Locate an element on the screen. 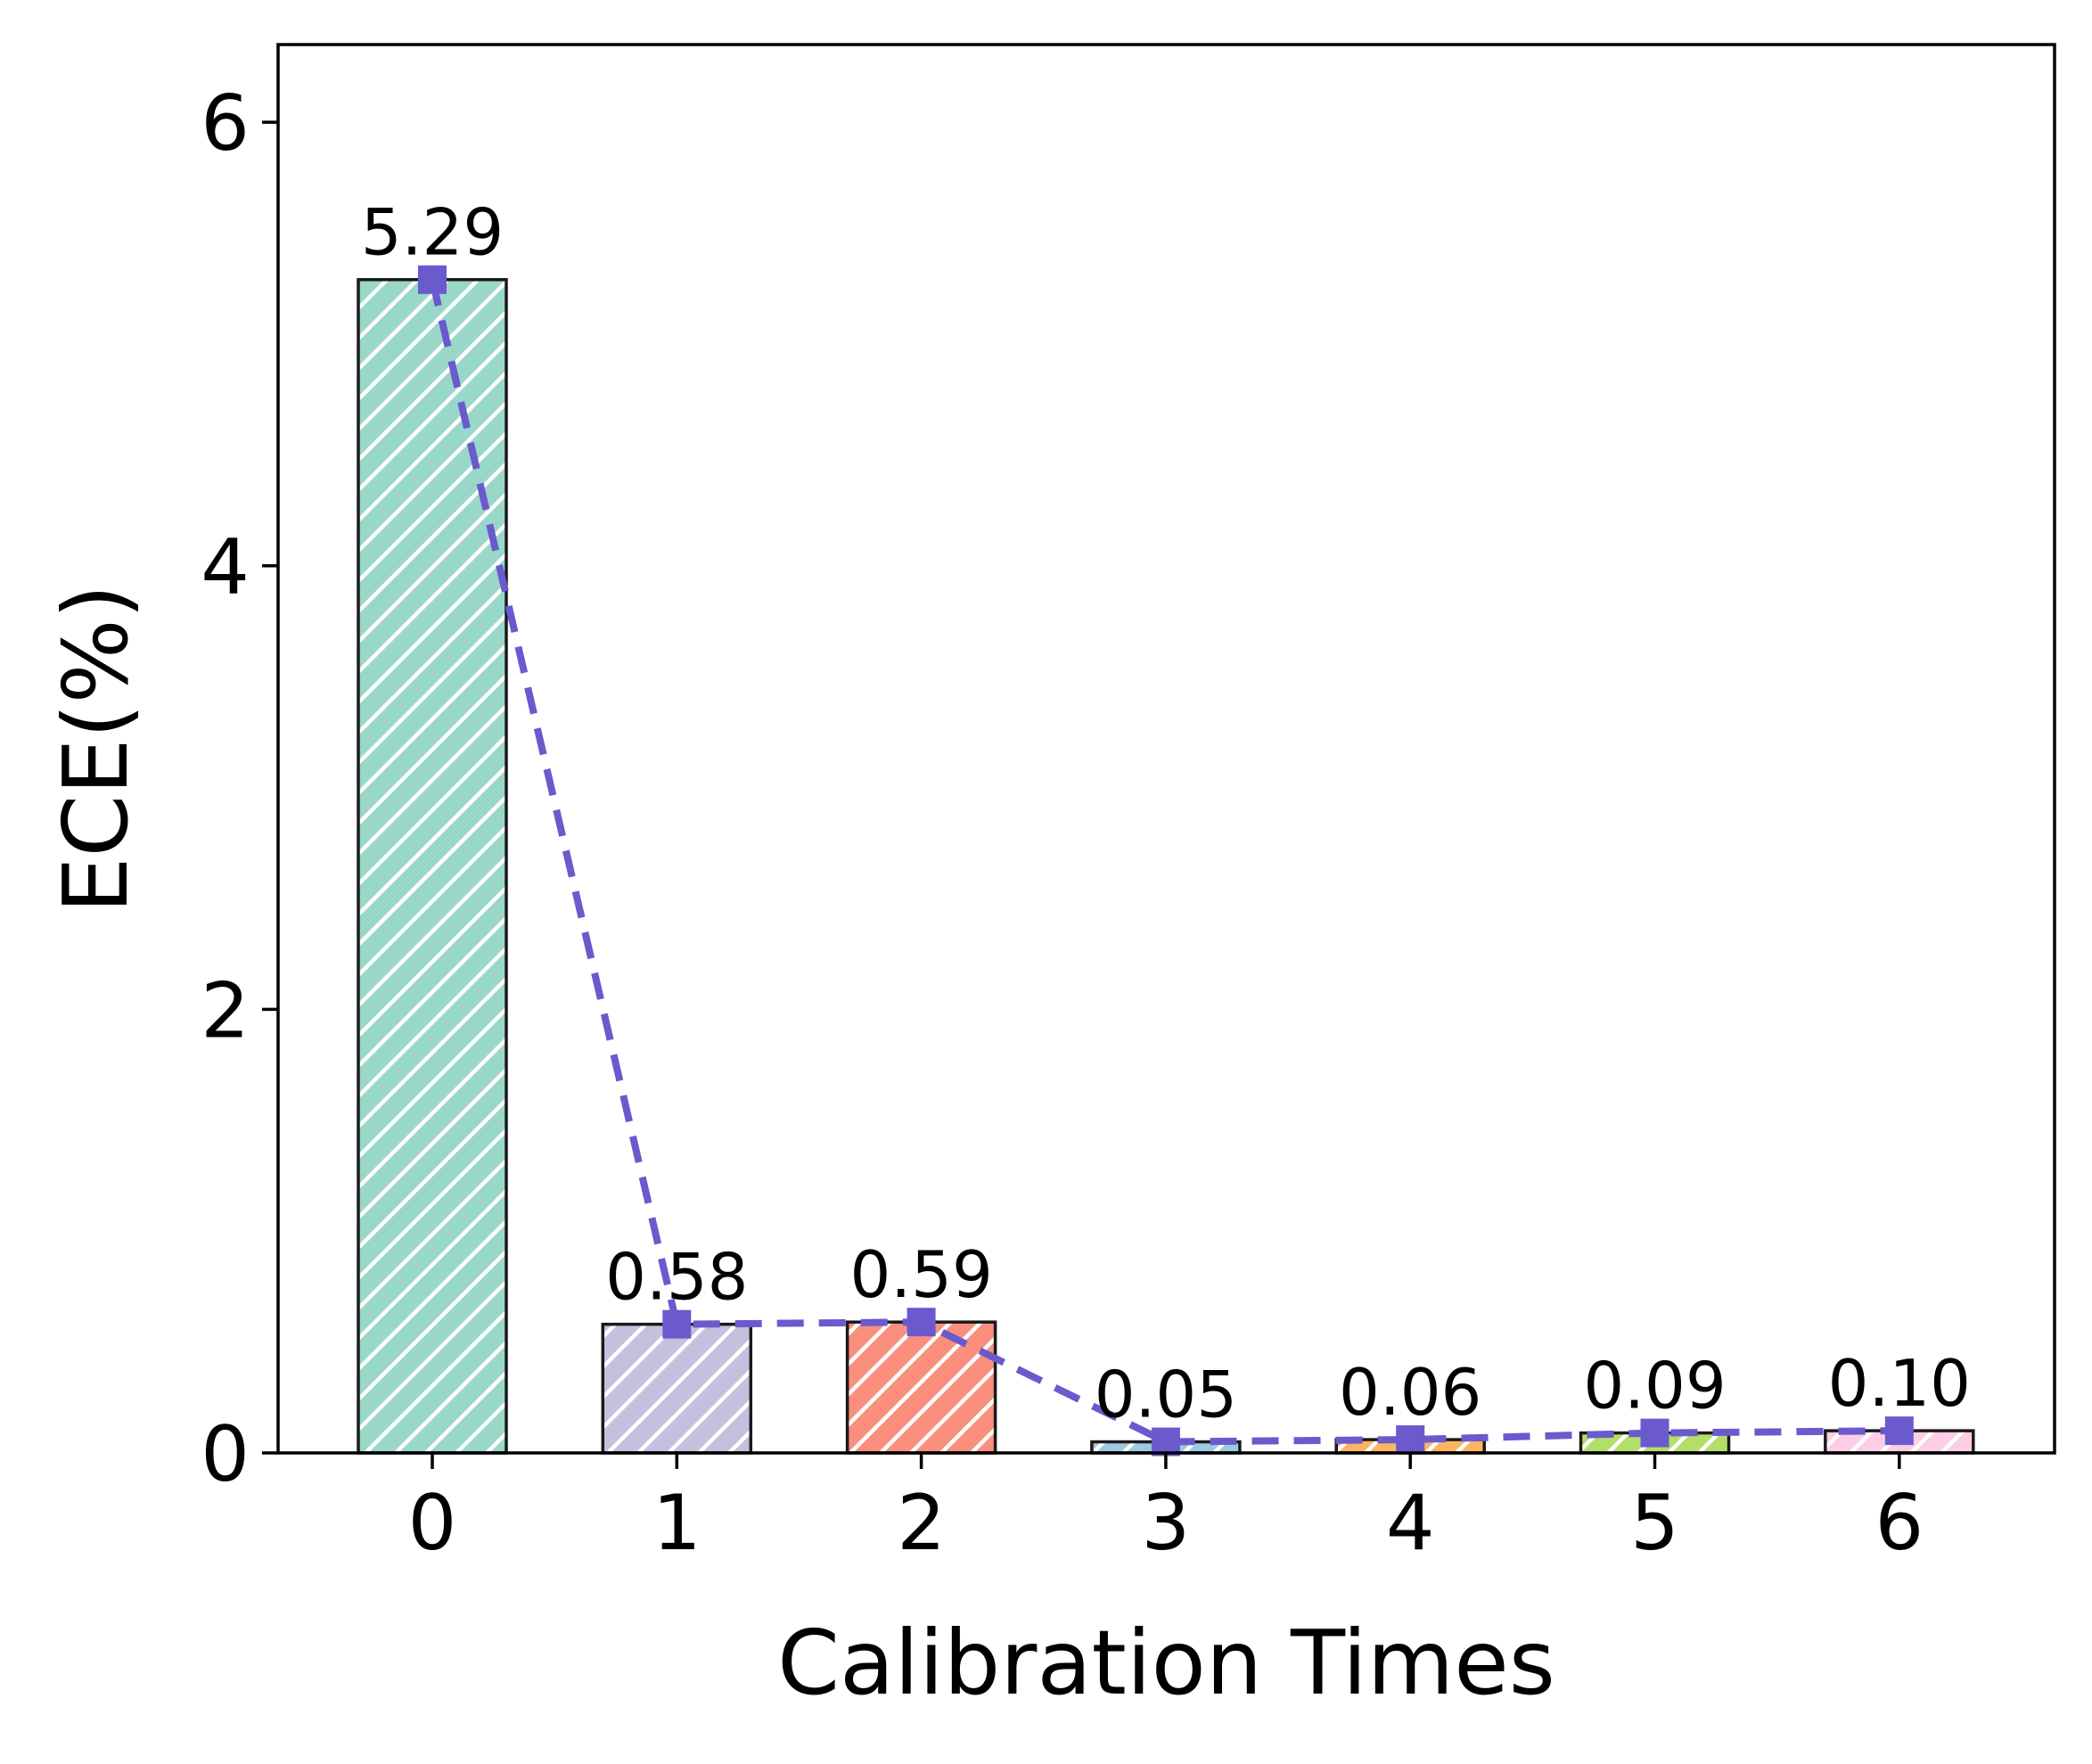 The height and width of the screenshot is (1764, 2092). value-label-6: 0.10 is located at coordinates (1899, 1383).